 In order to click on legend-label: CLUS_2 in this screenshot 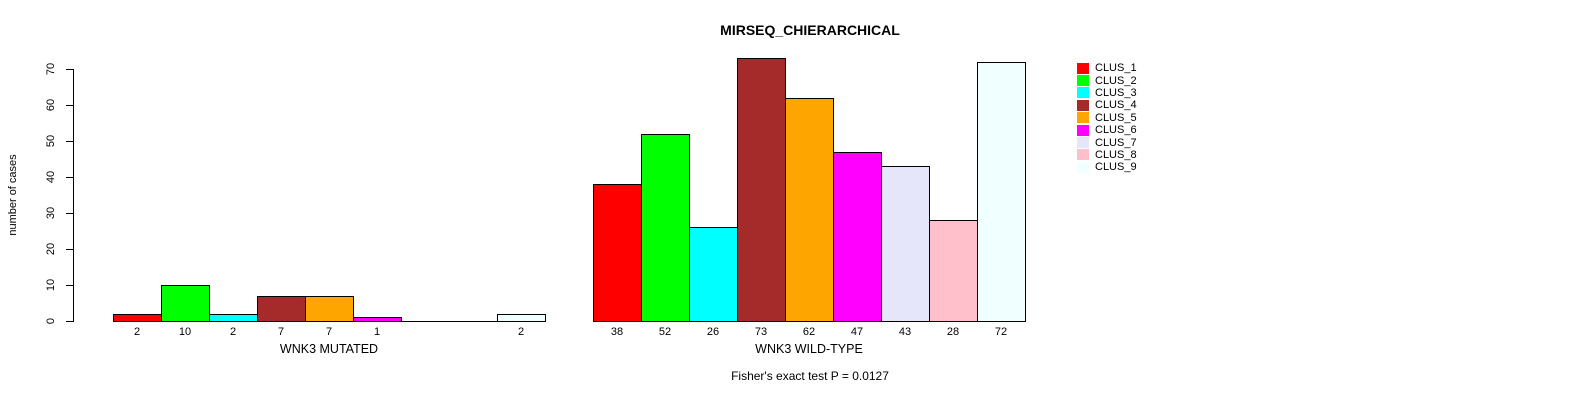, I will do `click(1116, 80)`.